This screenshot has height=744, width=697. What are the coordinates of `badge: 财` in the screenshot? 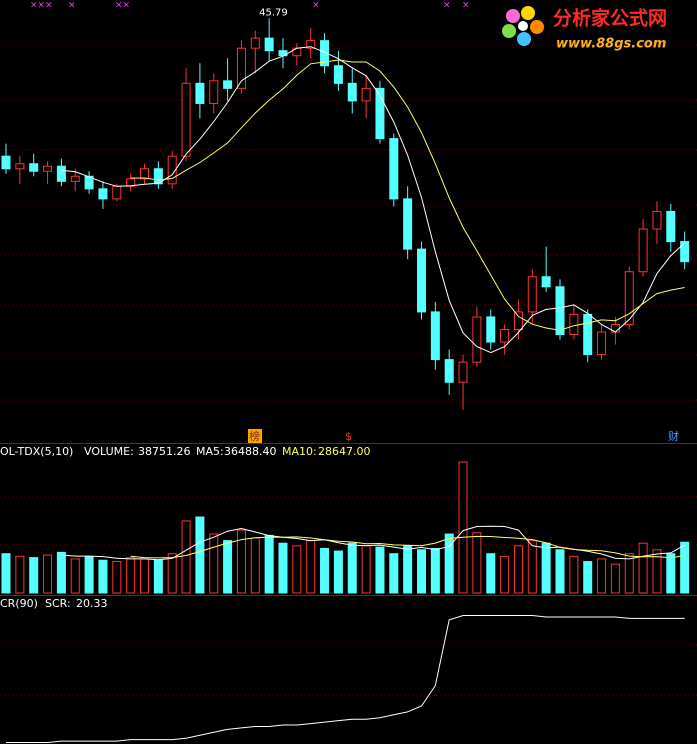 It's located at (673, 436).